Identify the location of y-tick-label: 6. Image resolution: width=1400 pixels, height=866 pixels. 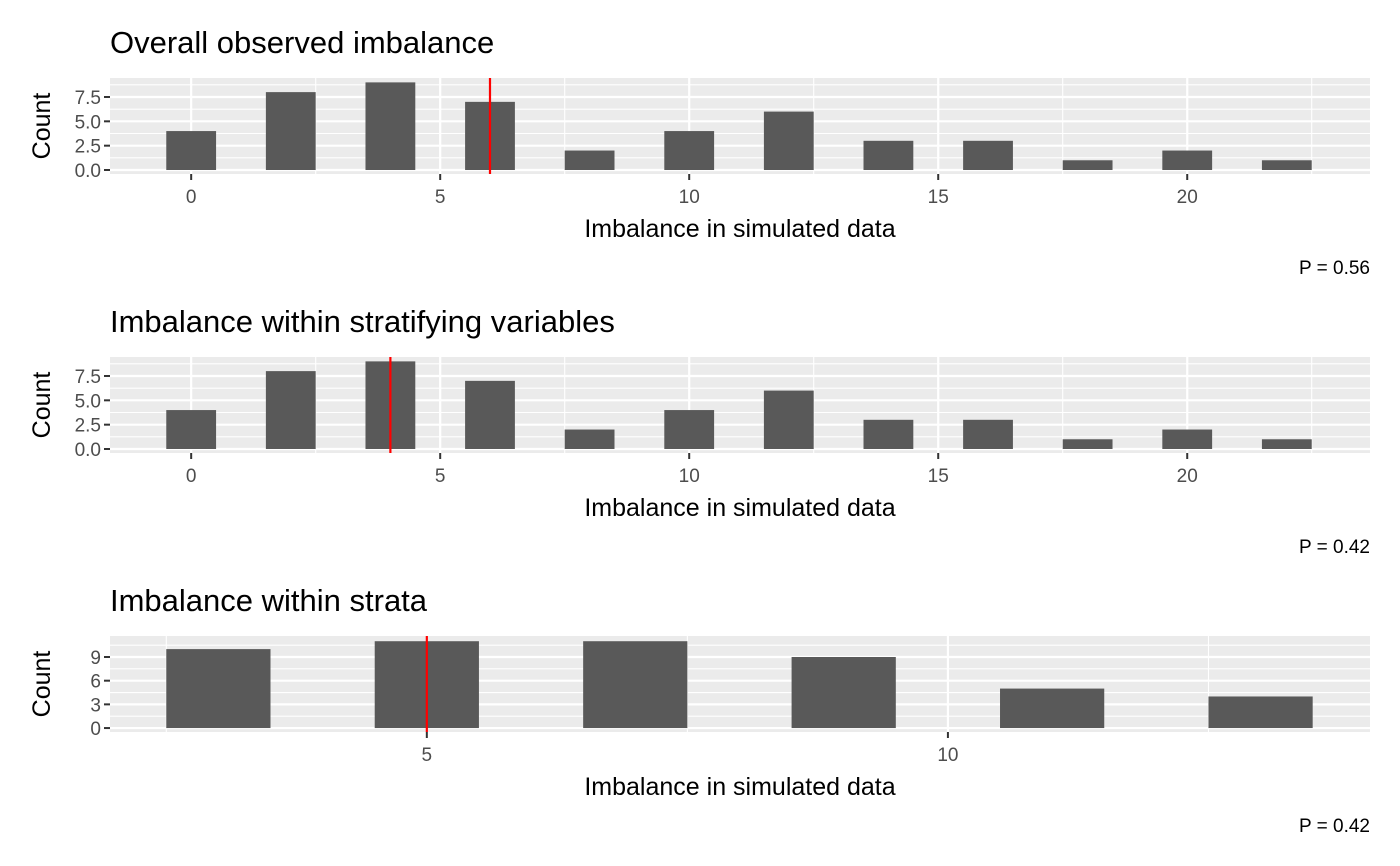
(95, 682).